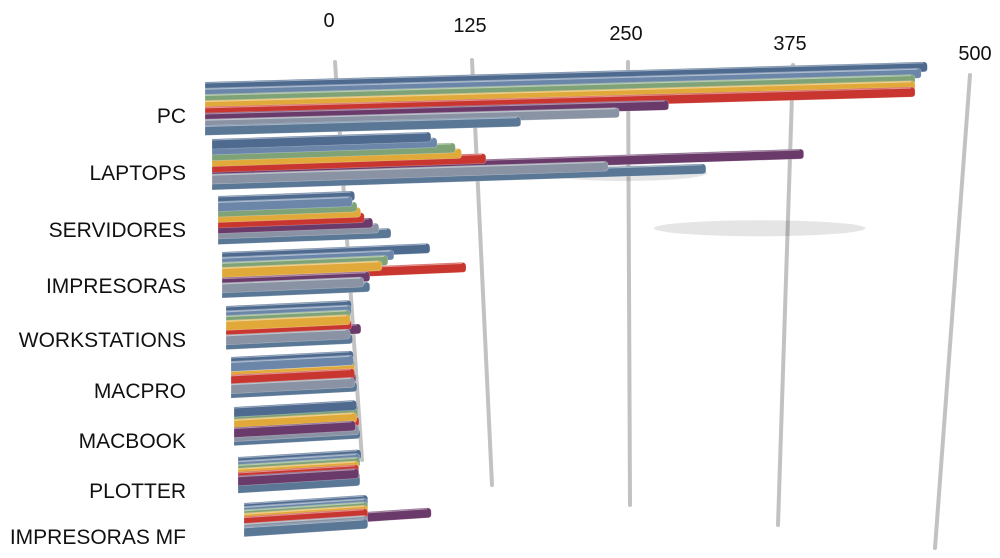 This screenshot has height=558, width=1000. I want to click on category-label: LAPTOPS, so click(138, 173).